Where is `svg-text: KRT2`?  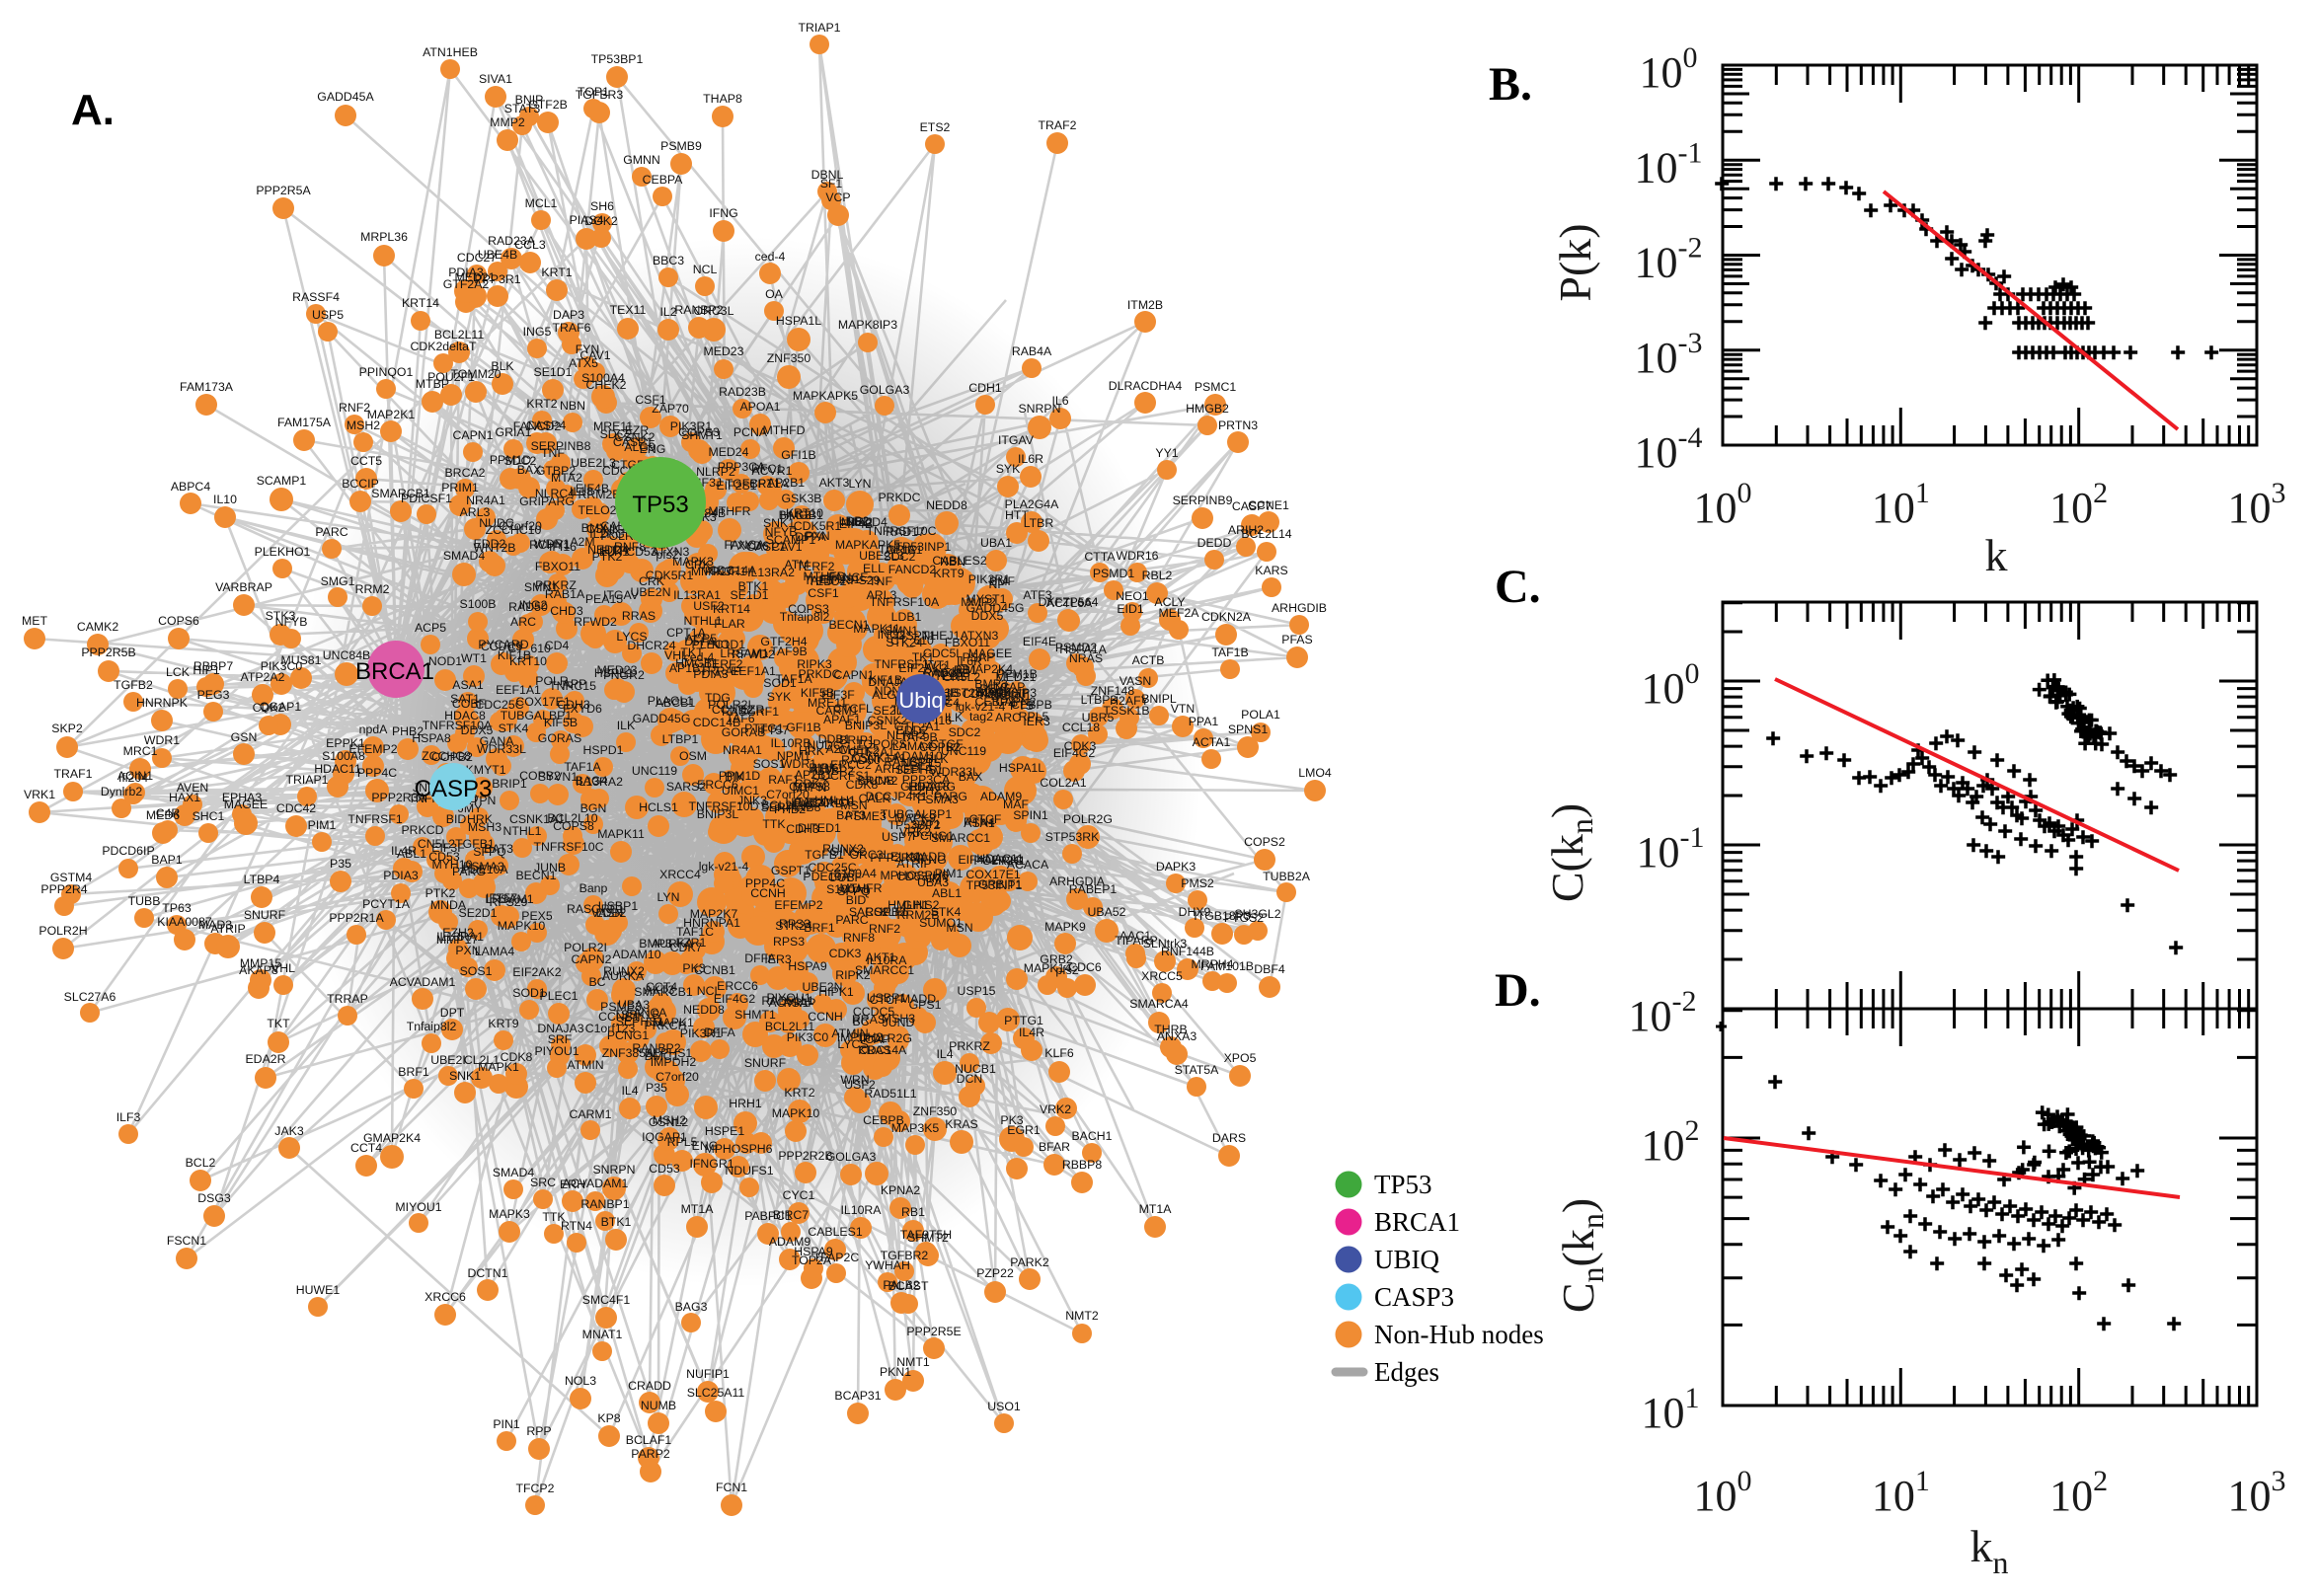 svg-text: KRT2 is located at coordinates (541, 404).